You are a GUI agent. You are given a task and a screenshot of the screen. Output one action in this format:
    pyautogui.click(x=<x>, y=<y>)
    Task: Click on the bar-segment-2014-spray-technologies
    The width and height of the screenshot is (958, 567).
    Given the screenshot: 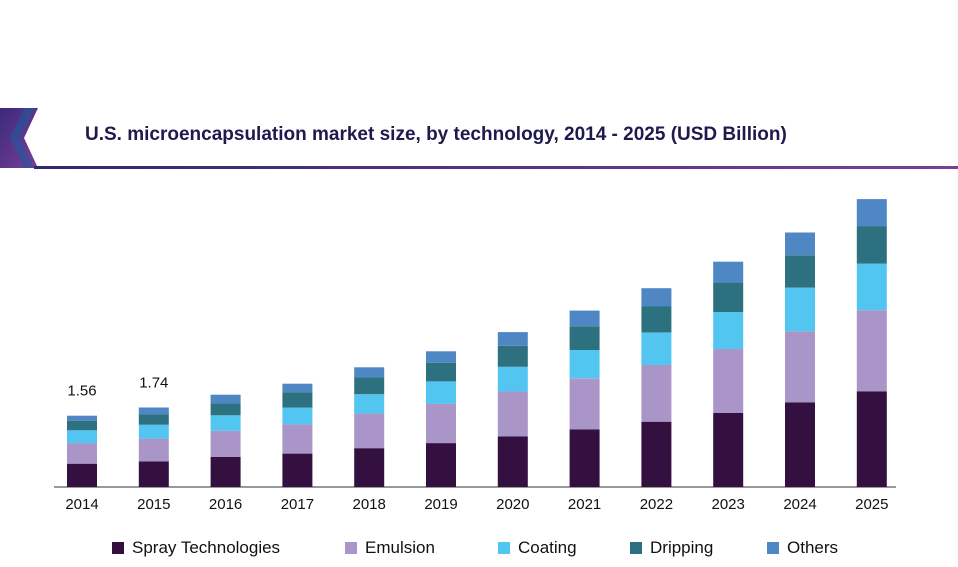 What is the action you would take?
    pyautogui.click(x=82, y=475)
    